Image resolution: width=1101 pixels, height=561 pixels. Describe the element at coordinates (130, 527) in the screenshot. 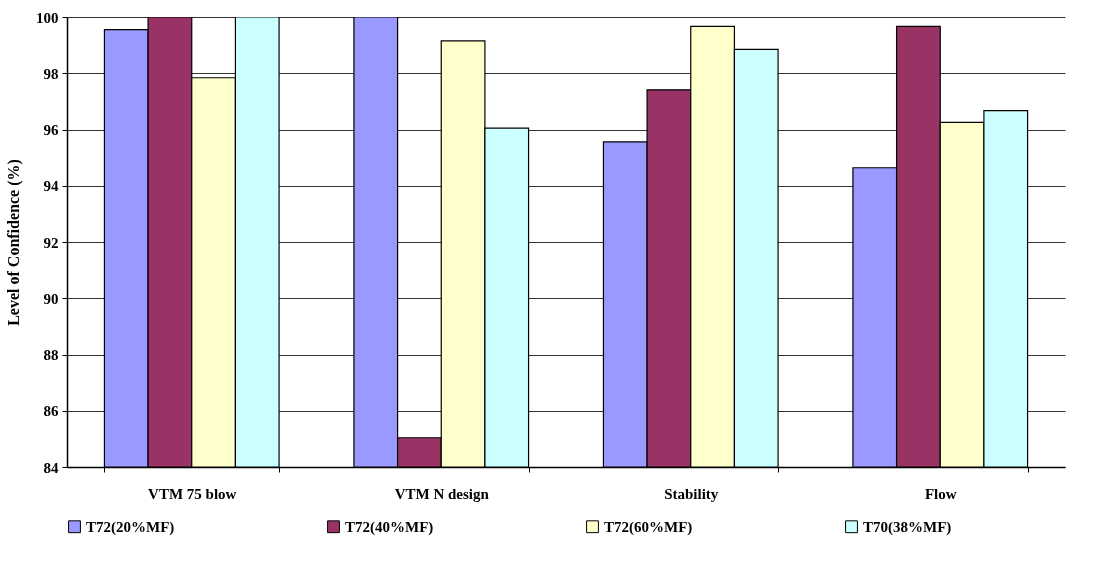

I see `legend-label: T72(20%MF)` at that location.